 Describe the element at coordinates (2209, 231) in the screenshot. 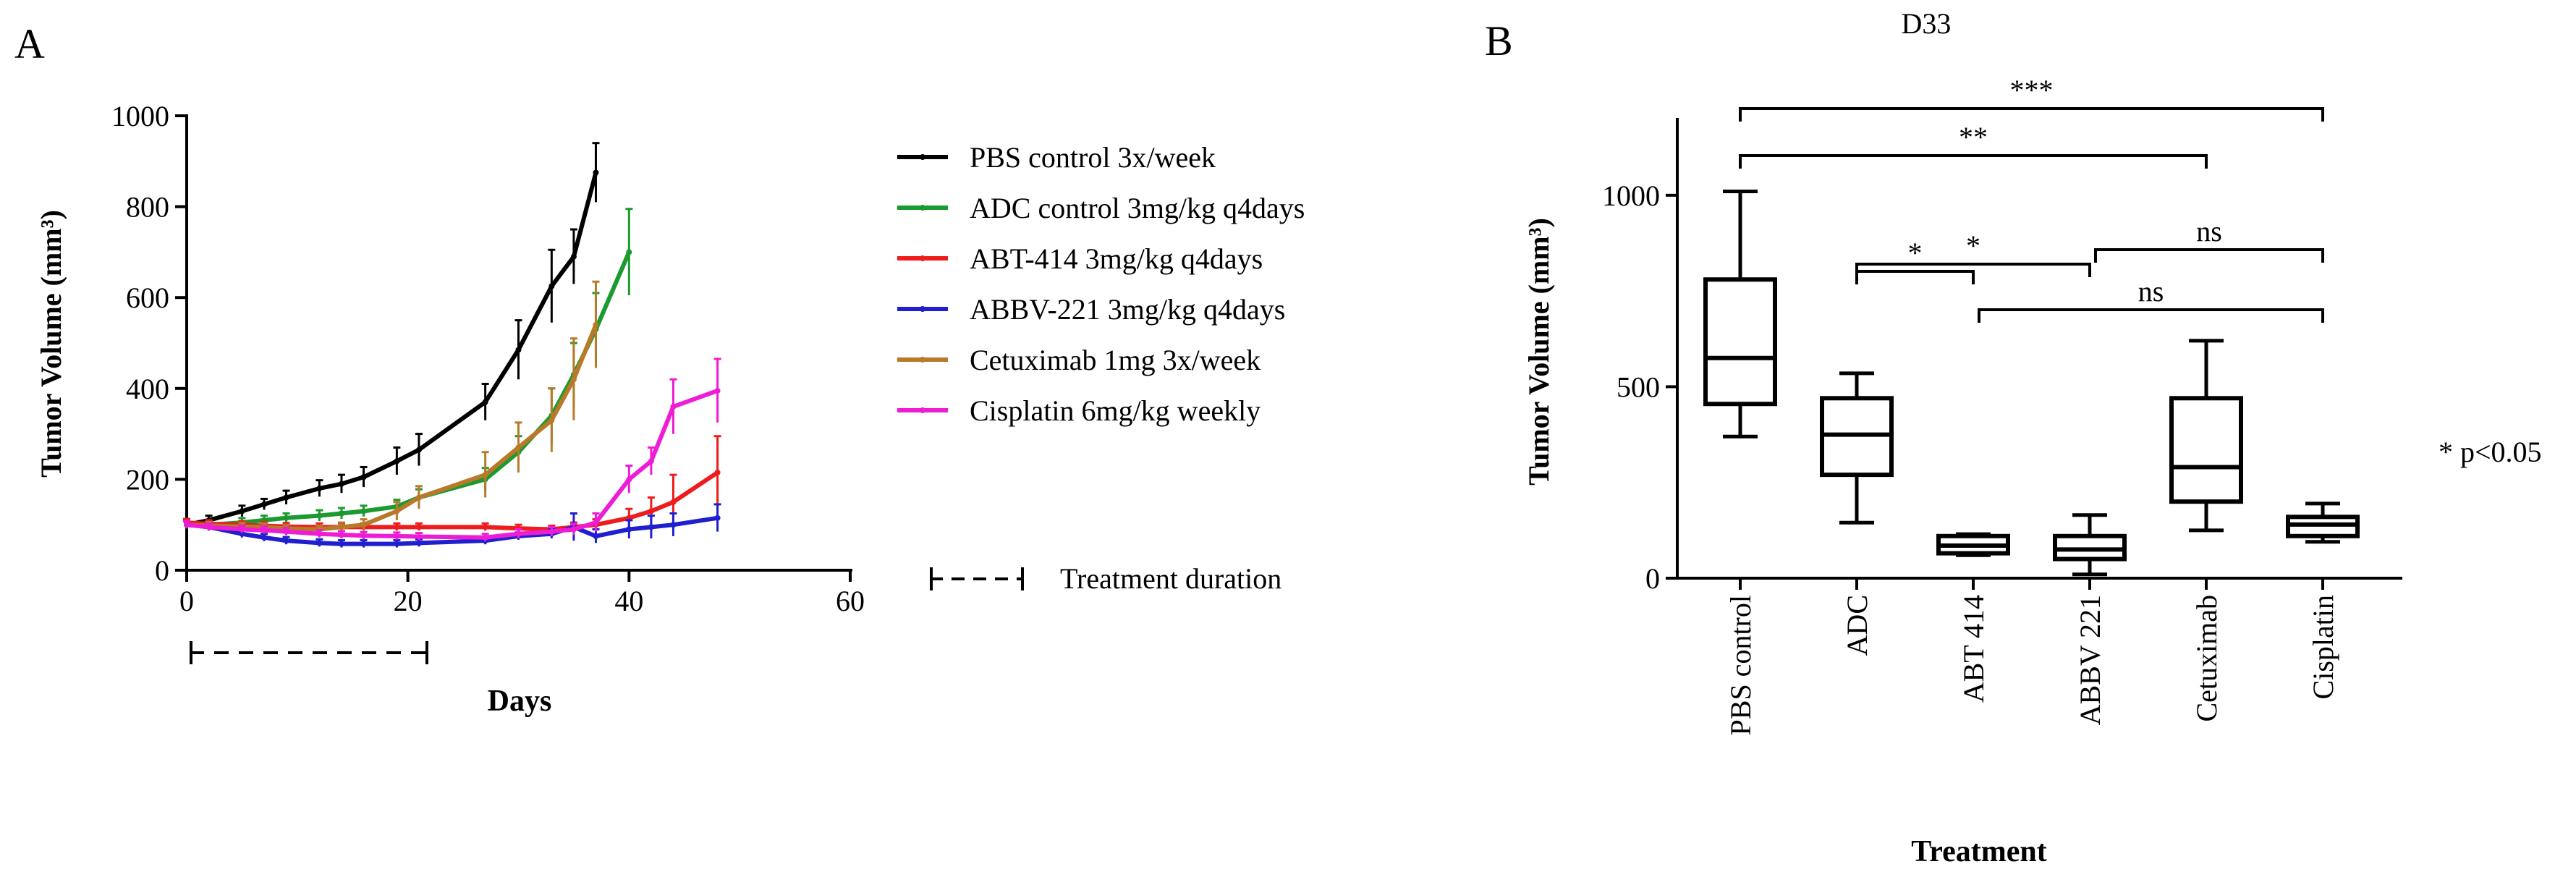

I see `significance-label: ns` at that location.